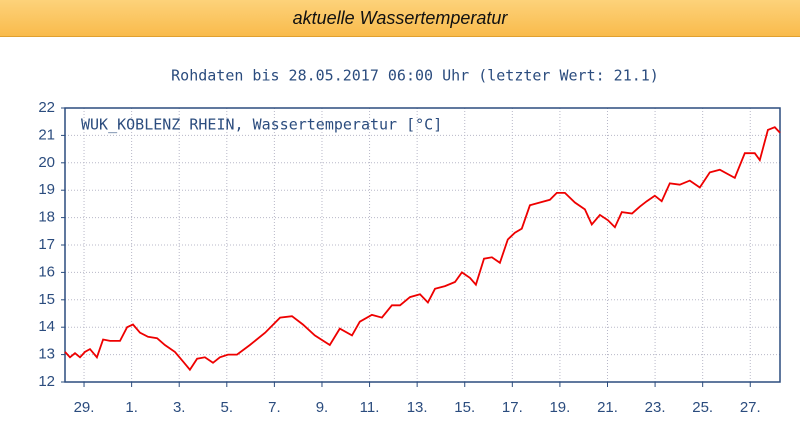 The width and height of the screenshot is (800, 428). Describe the element at coordinates (46, 354) in the screenshot. I see `y-tick-label: 13` at that location.